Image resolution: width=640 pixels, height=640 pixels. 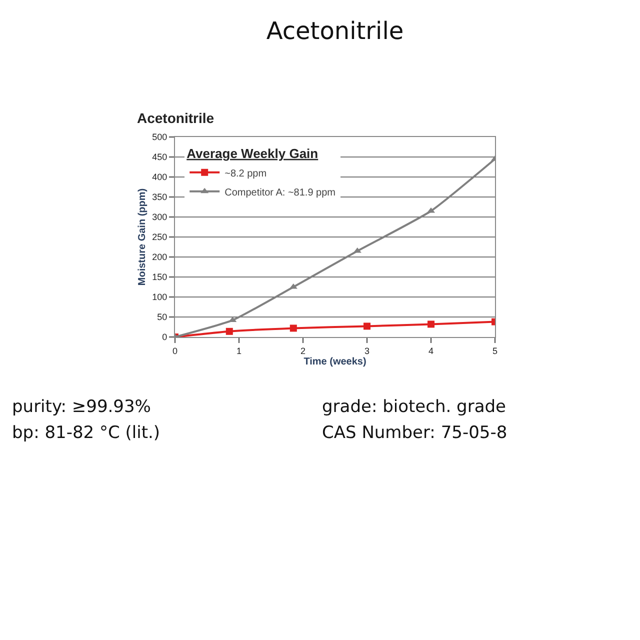 I want to click on y-axis-title: Moisture Gain (ppm), so click(x=142, y=237).